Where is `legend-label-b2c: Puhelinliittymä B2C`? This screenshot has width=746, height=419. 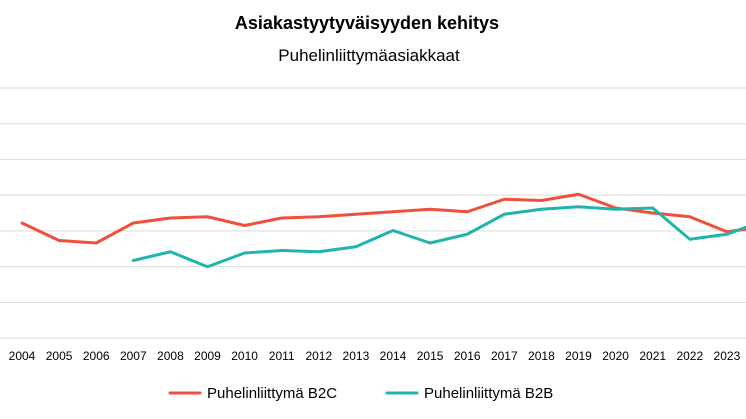 legend-label-b2c: Puhelinliittymä B2C is located at coordinates (272, 393).